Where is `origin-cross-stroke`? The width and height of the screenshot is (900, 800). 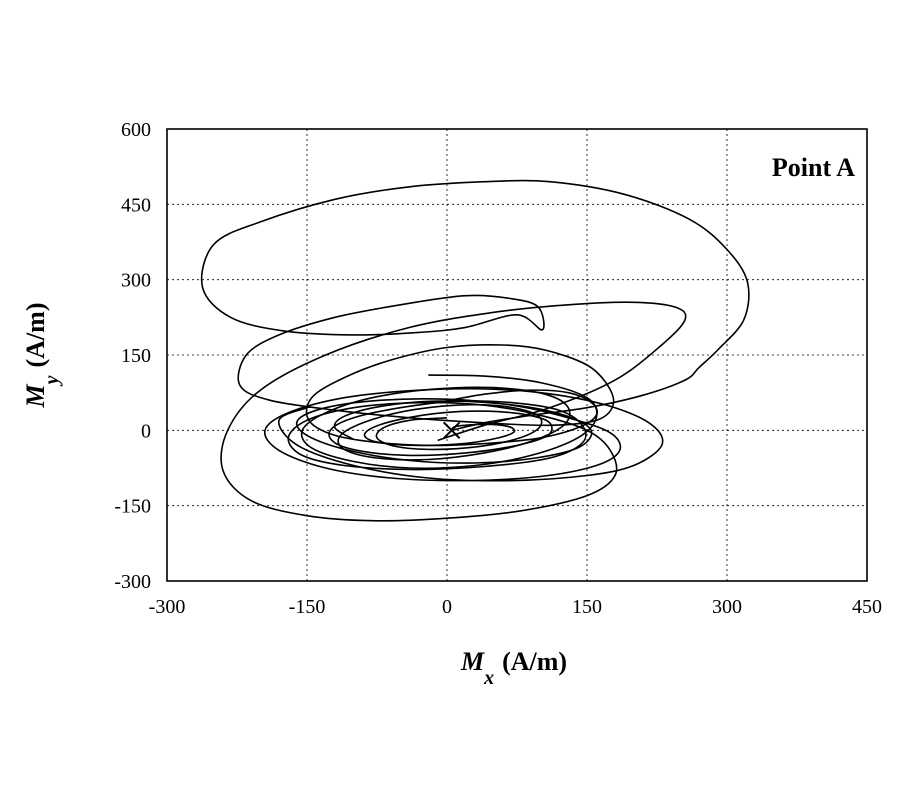 origin-cross-stroke is located at coordinates (451, 430).